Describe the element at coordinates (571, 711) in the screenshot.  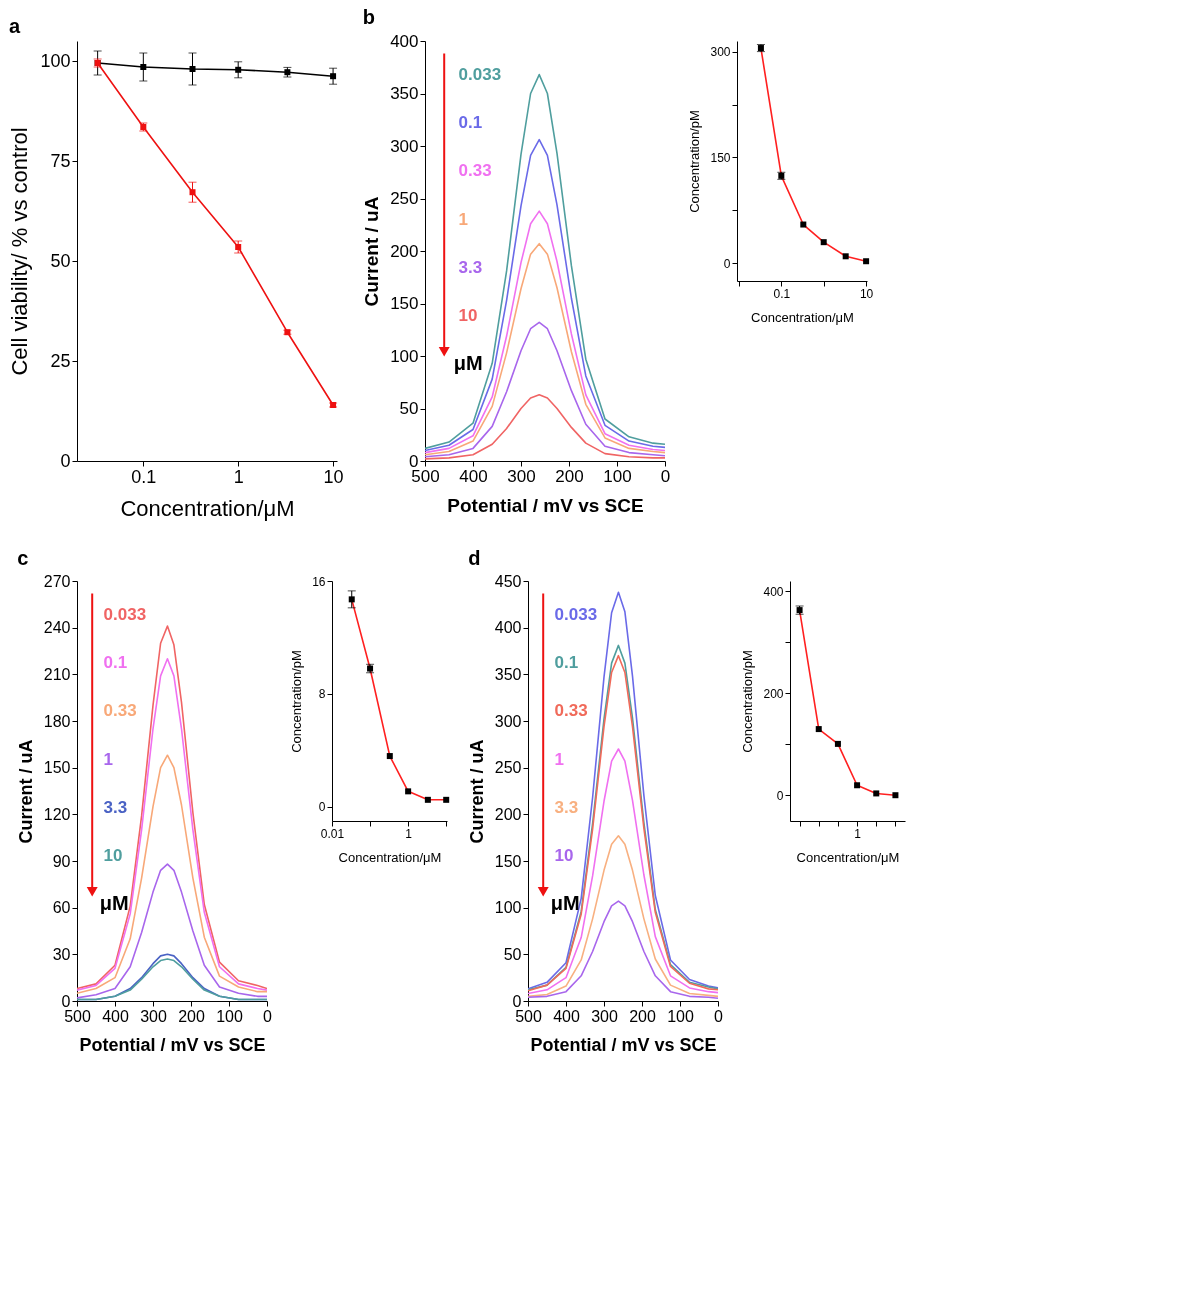
I see `series-label: 0.33` at that location.